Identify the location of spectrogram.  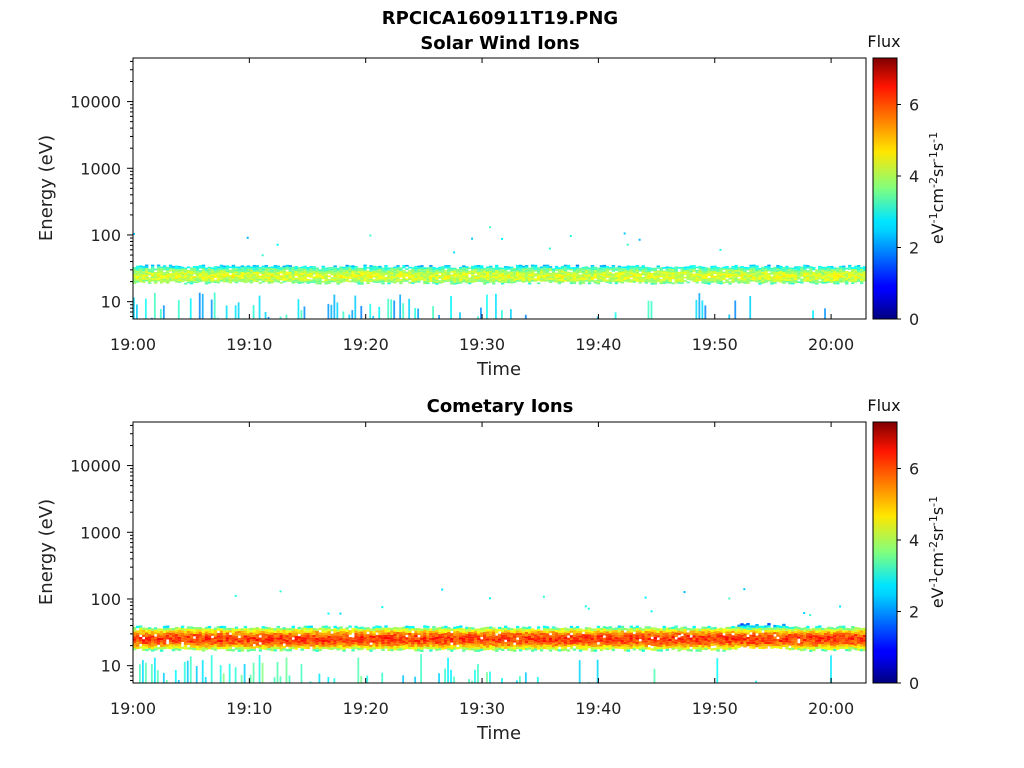
(500, 272).